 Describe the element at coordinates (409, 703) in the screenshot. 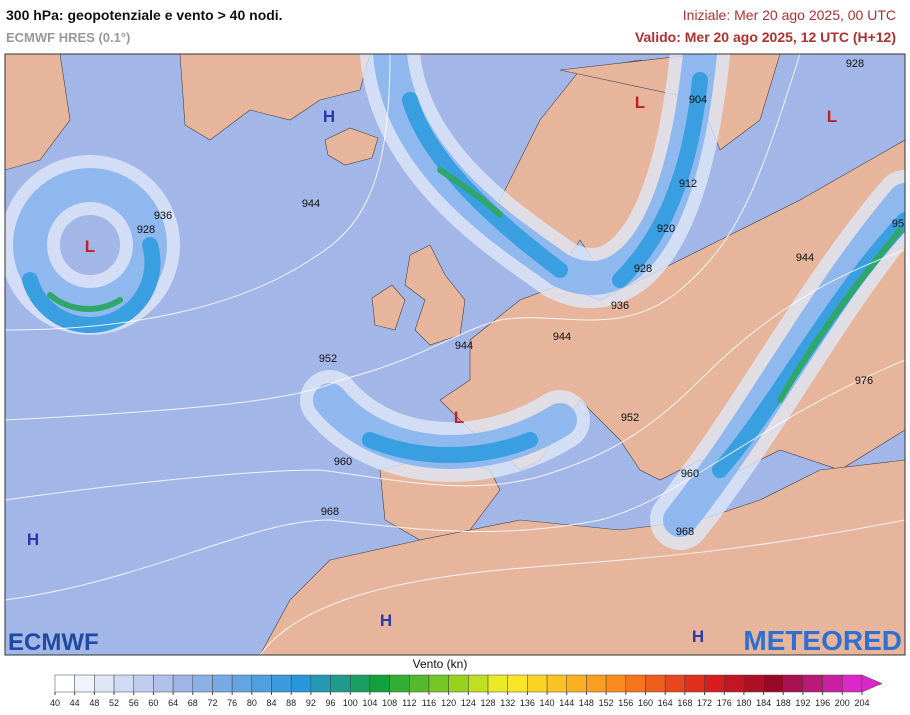

I see `colorbar-tick-label: 112` at that location.